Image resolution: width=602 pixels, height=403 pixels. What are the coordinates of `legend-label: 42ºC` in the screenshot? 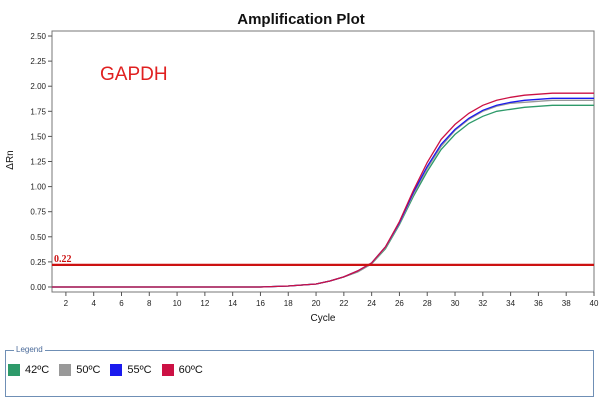 It's located at (37, 370).